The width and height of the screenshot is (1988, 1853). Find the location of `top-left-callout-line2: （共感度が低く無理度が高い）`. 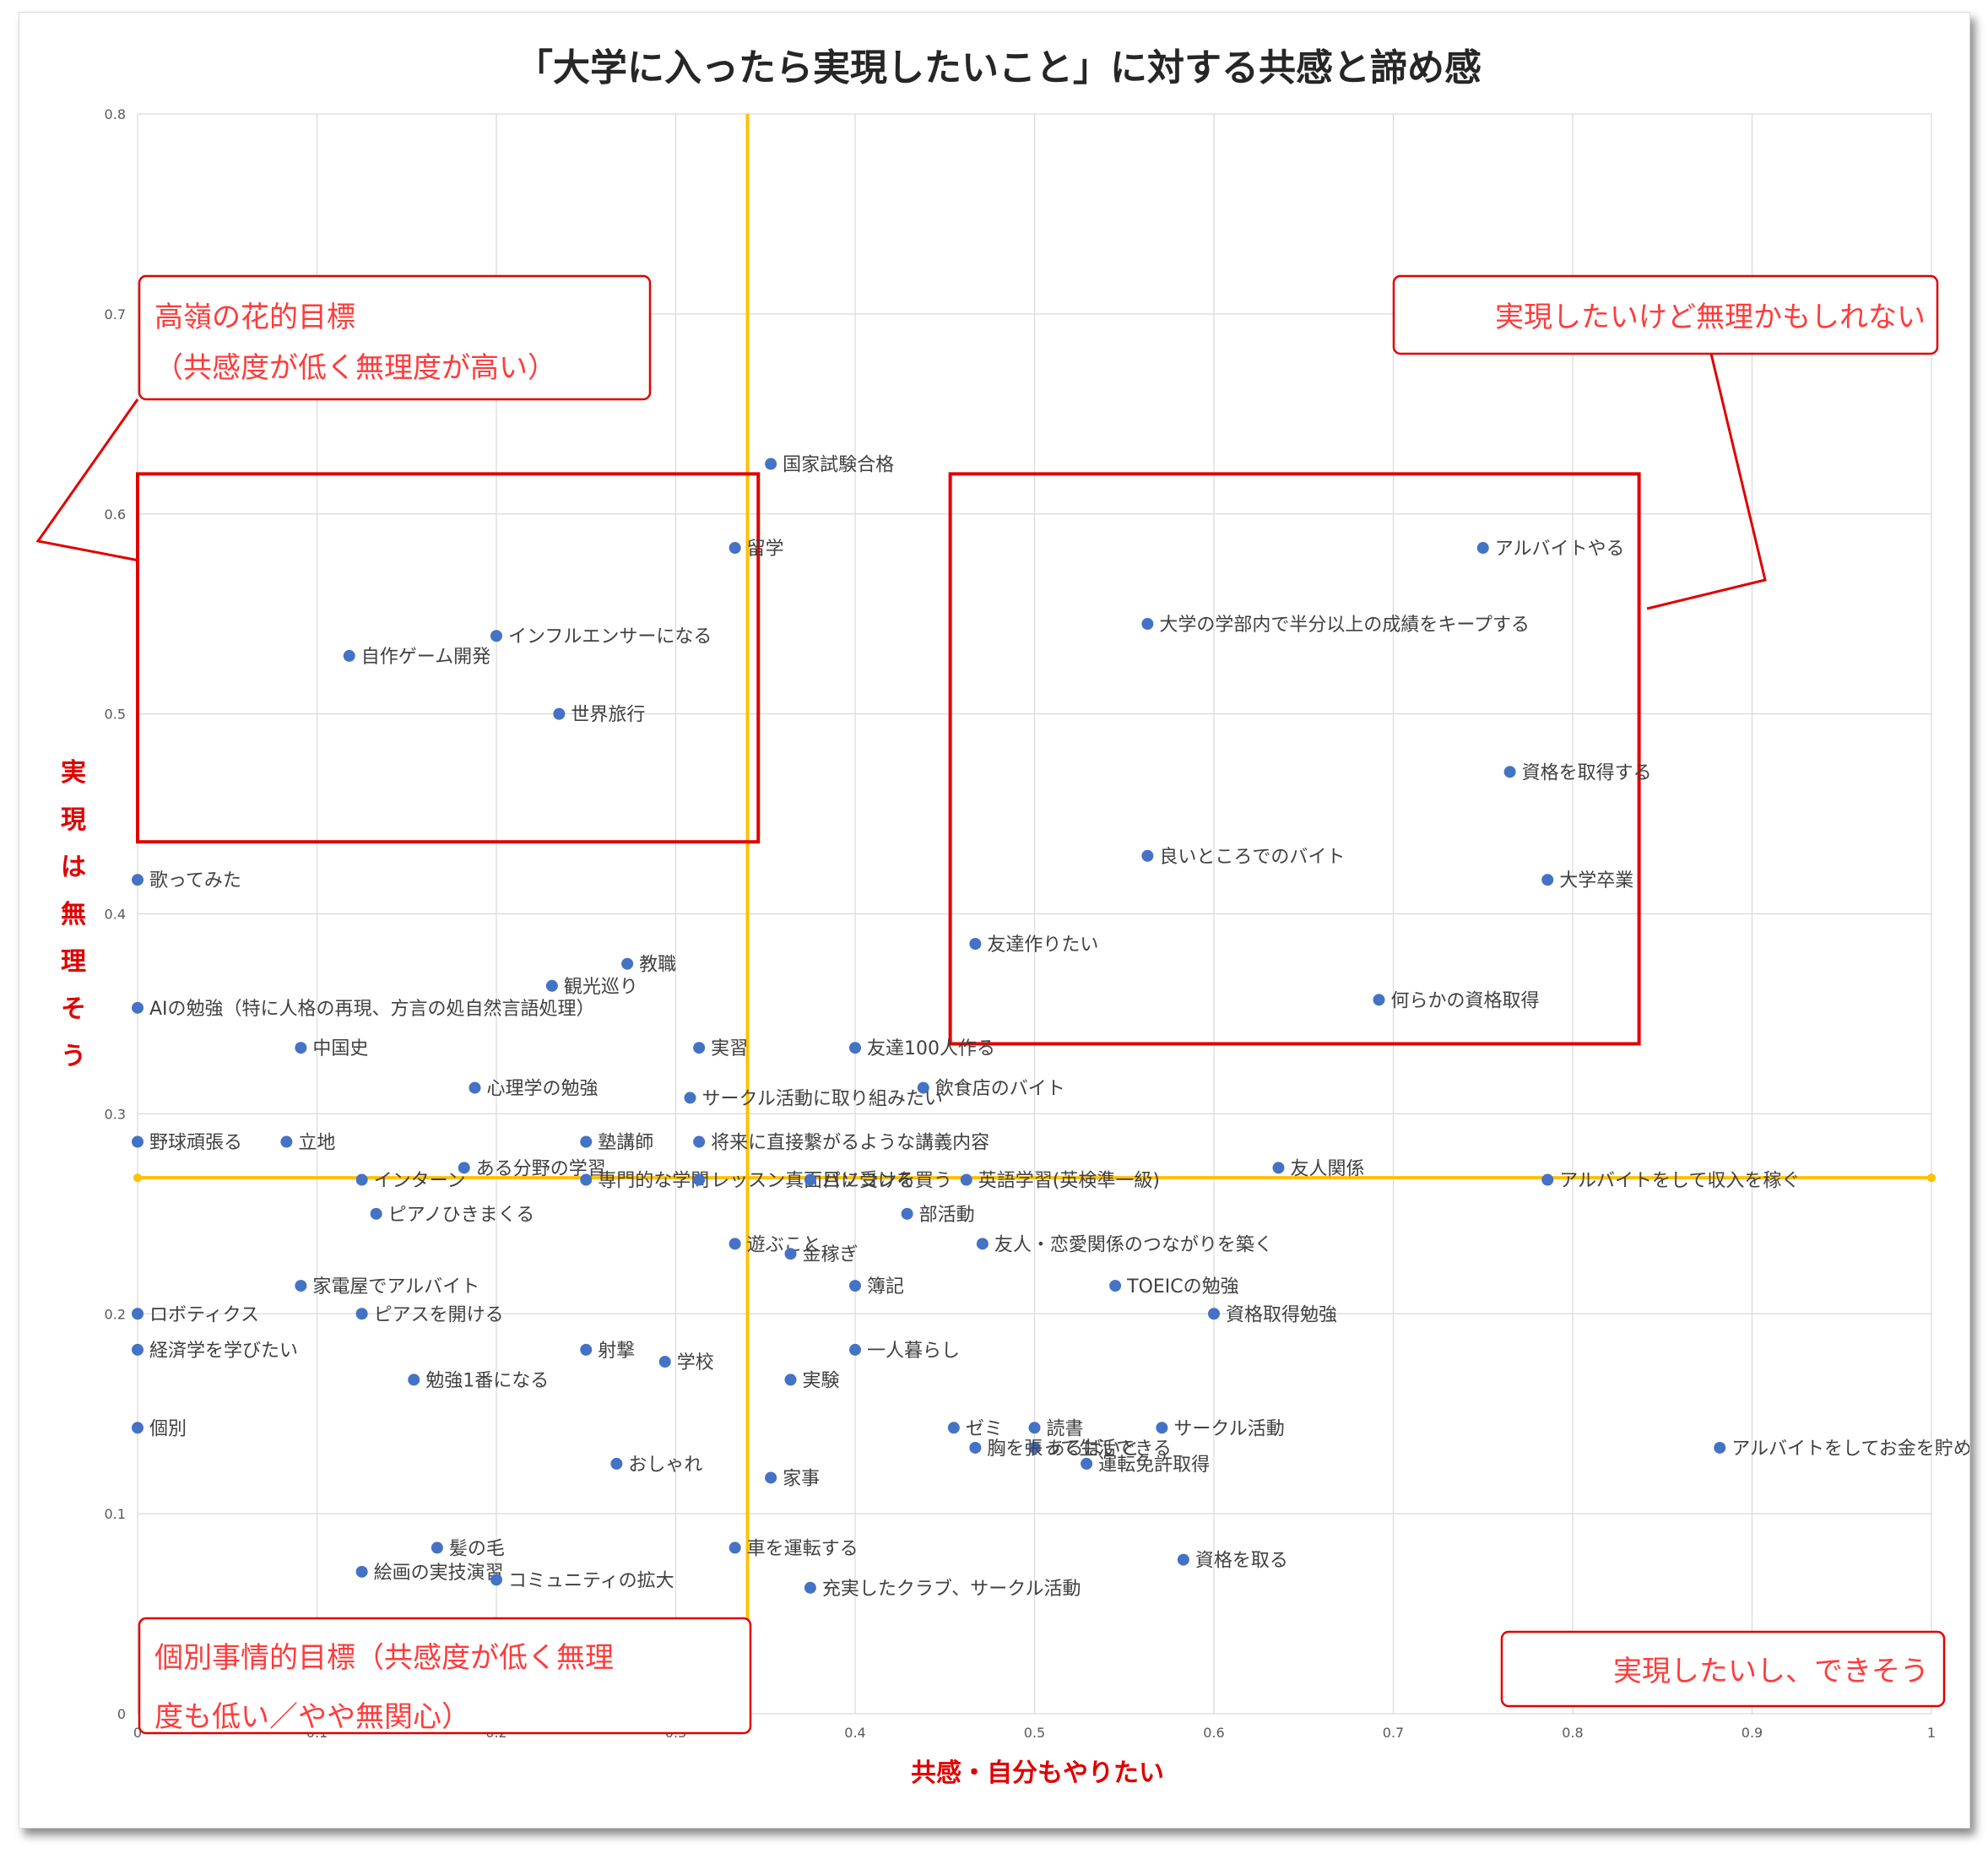

top-left-callout-line2: （共感度が低く無理度が高い） is located at coordinates (355, 368).